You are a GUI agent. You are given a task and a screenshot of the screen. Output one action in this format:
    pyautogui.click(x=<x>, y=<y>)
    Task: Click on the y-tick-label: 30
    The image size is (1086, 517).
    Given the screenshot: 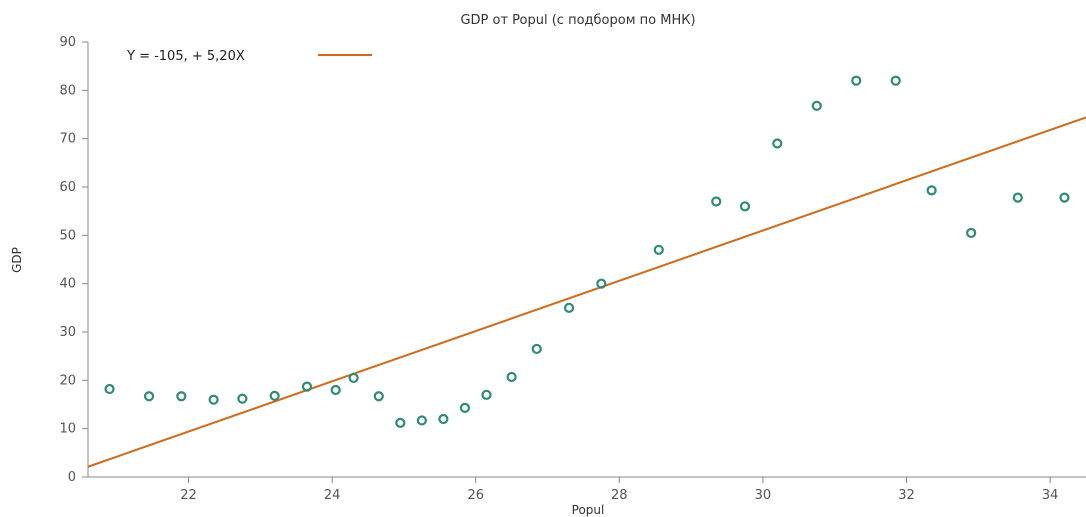 What is the action you would take?
    pyautogui.click(x=67, y=332)
    